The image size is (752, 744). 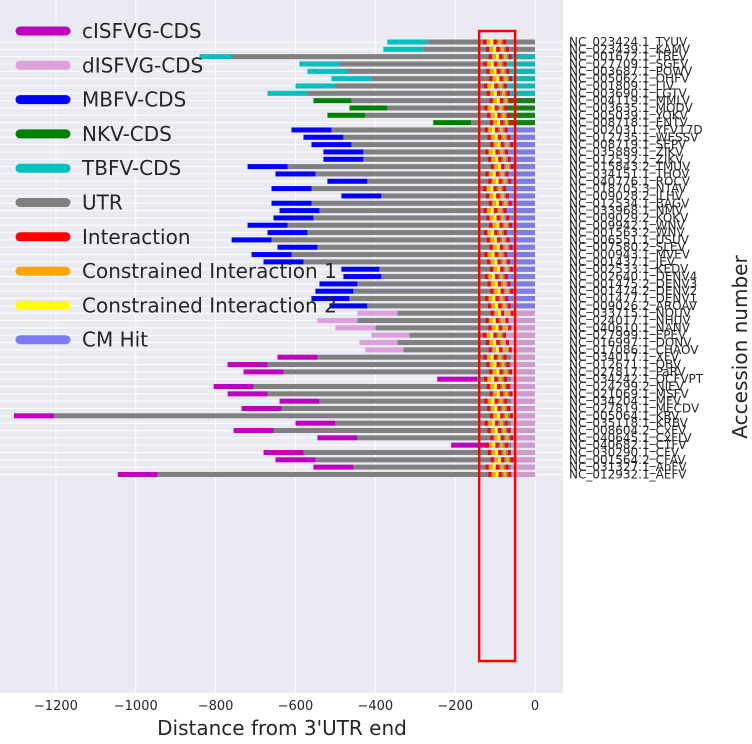 What do you see at coordinates (100, 100) in the screenshot?
I see `legend-item: MBFV-CDS` at bounding box center [100, 100].